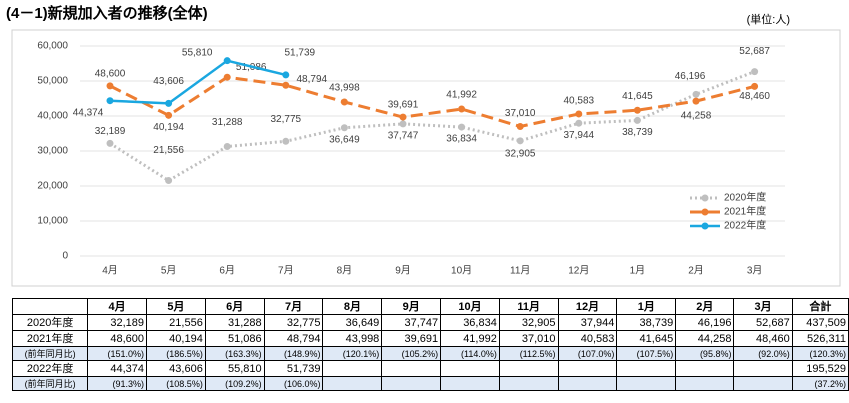 Image resolution: width=849 pixels, height=403 pixels. I want to click on data-label: 31,288, so click(227, 122).